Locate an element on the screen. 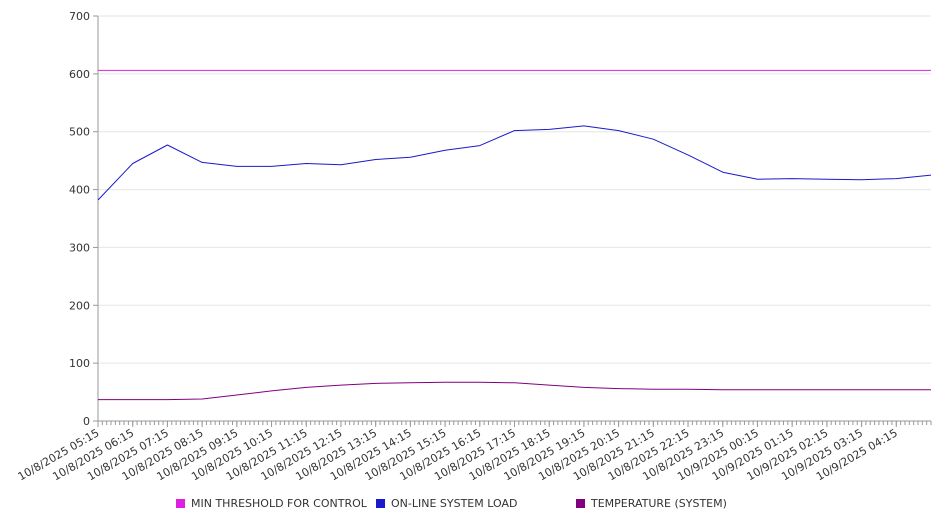  legend-swatch-load is located at coordinates (380, 503).